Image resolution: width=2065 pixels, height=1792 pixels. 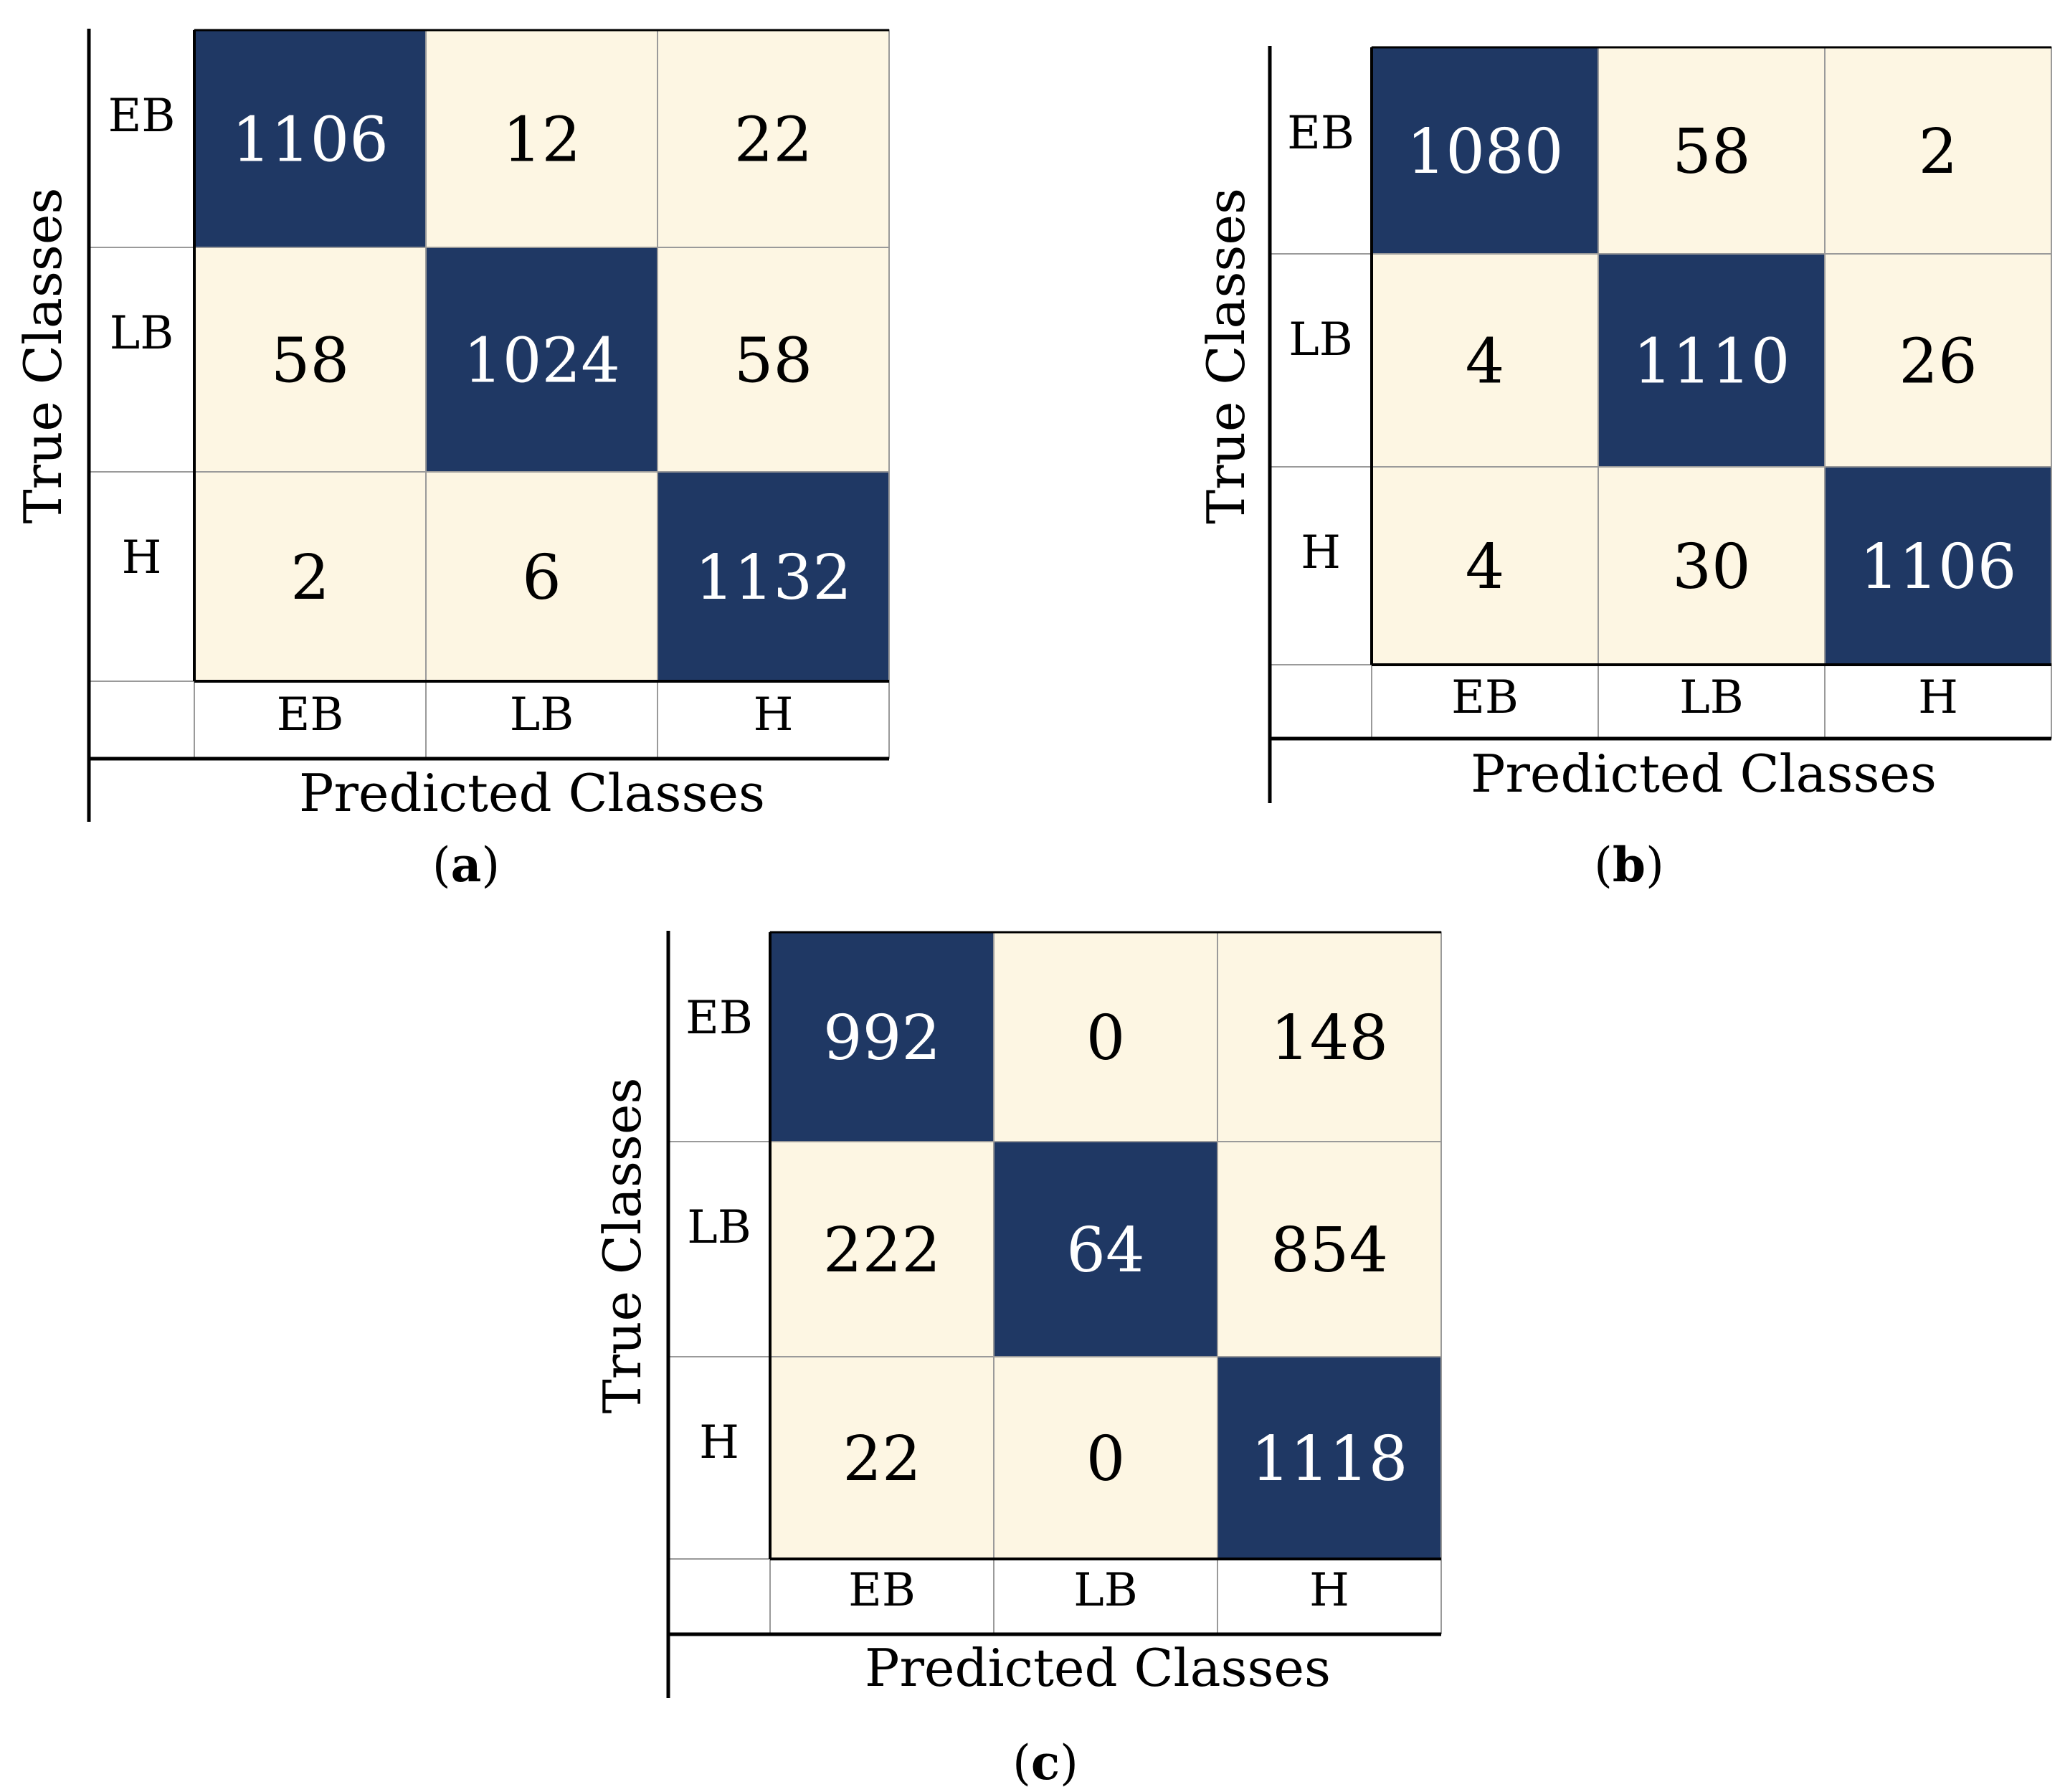 I want to click on cell-value: 12, so click(x=542, y=140).